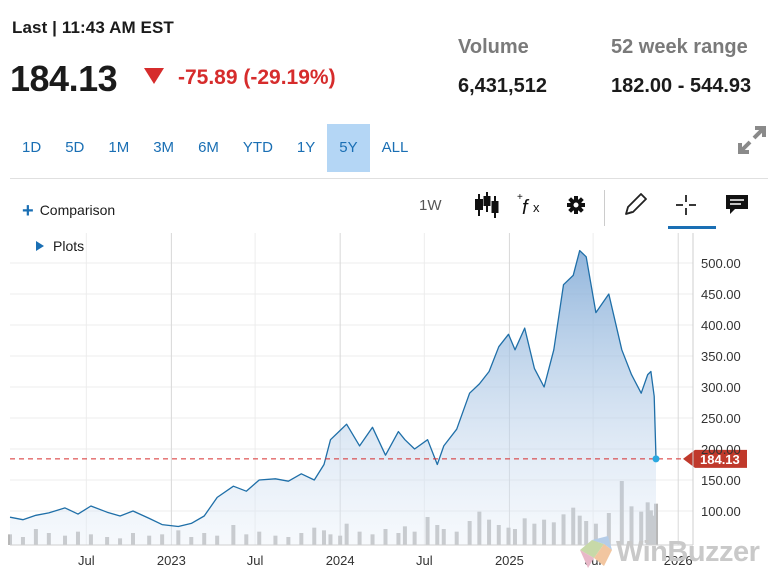 The image size is (775, 576). What do you see at coordinates (681, 86) in the screenshot?
I see `52-week-range-value: 182.00 - 544.93` at bounding box center [681, 86].